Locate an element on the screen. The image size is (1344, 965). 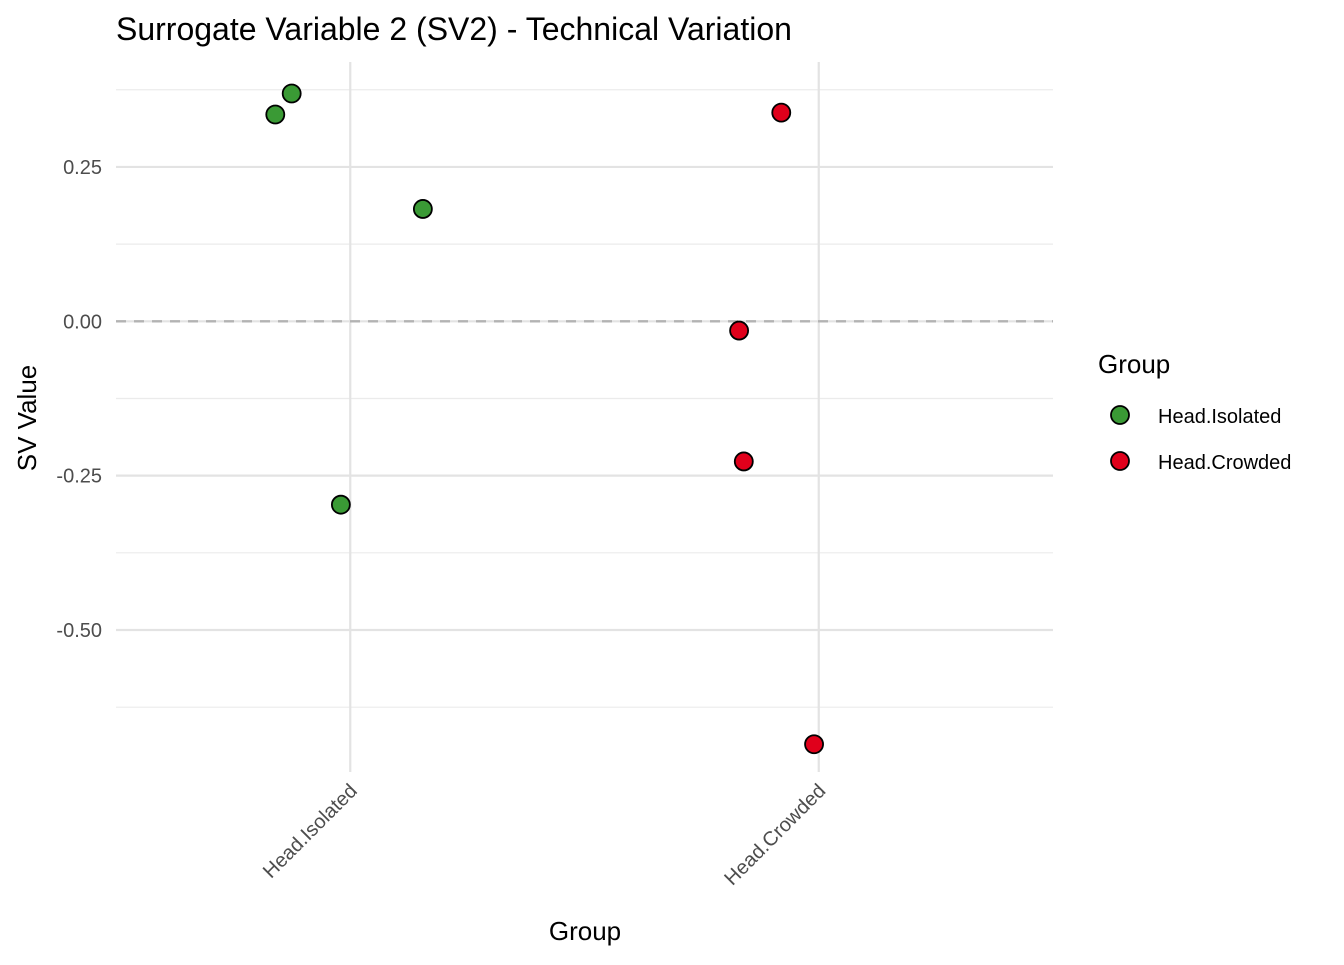
x-tick-label: Head.Crowded is located at coordinates (775, 835).